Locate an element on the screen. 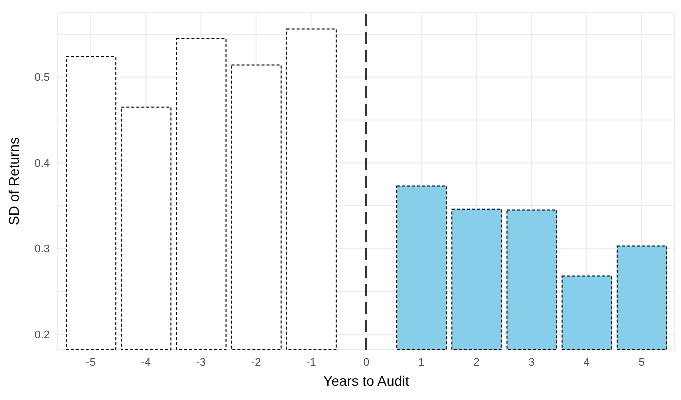  y-tick-label: 0.4 is located at coordinates (42, 164).